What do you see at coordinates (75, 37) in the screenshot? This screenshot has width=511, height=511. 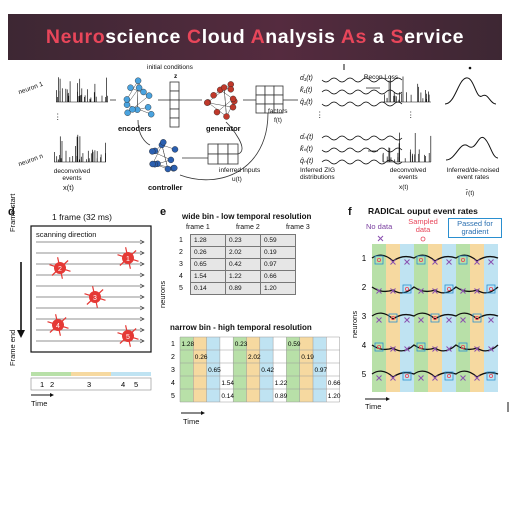 I see `title-part: Neuro` at bounding box center [75, 37].